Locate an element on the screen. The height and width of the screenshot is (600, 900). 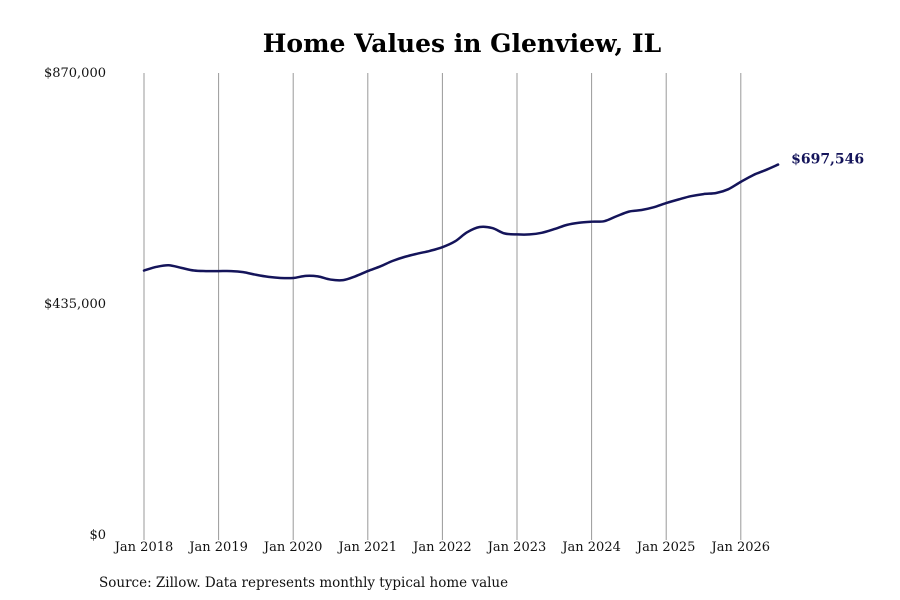
y-tick-label: $0 is located at coordinates (97, 535).